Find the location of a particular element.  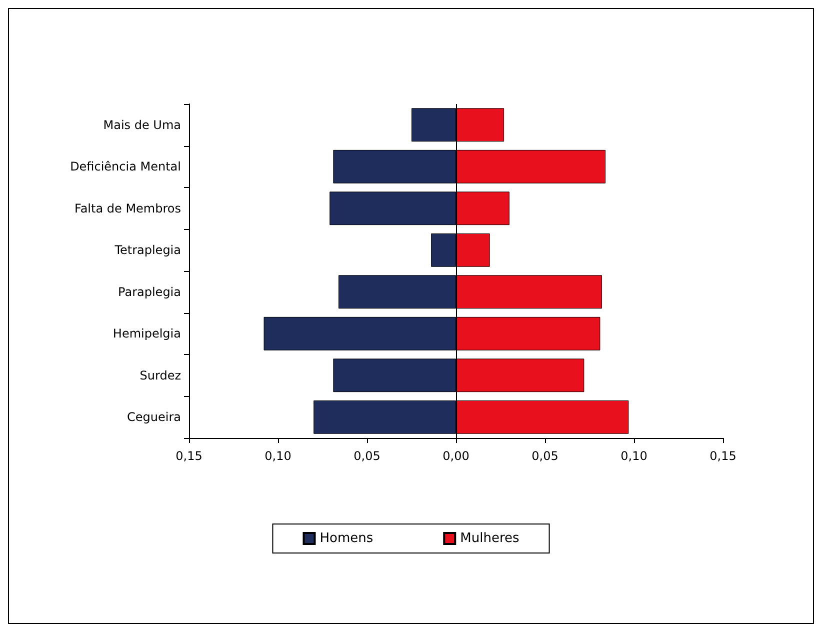

y-tick-label: Hemipelgia is located at coordinates (146, 333).